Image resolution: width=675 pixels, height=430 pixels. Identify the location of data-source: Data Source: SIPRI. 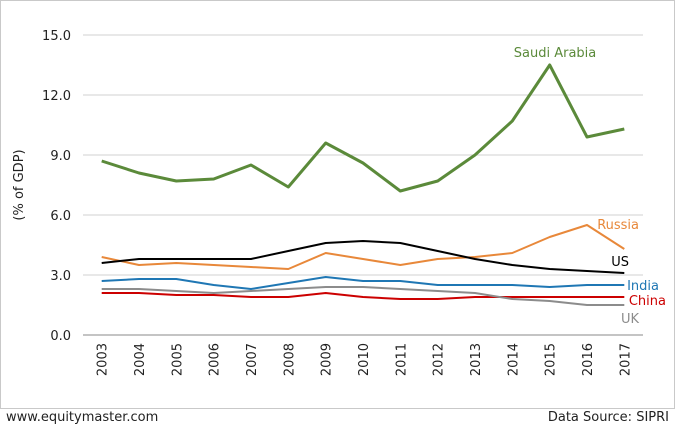
(608, 417).